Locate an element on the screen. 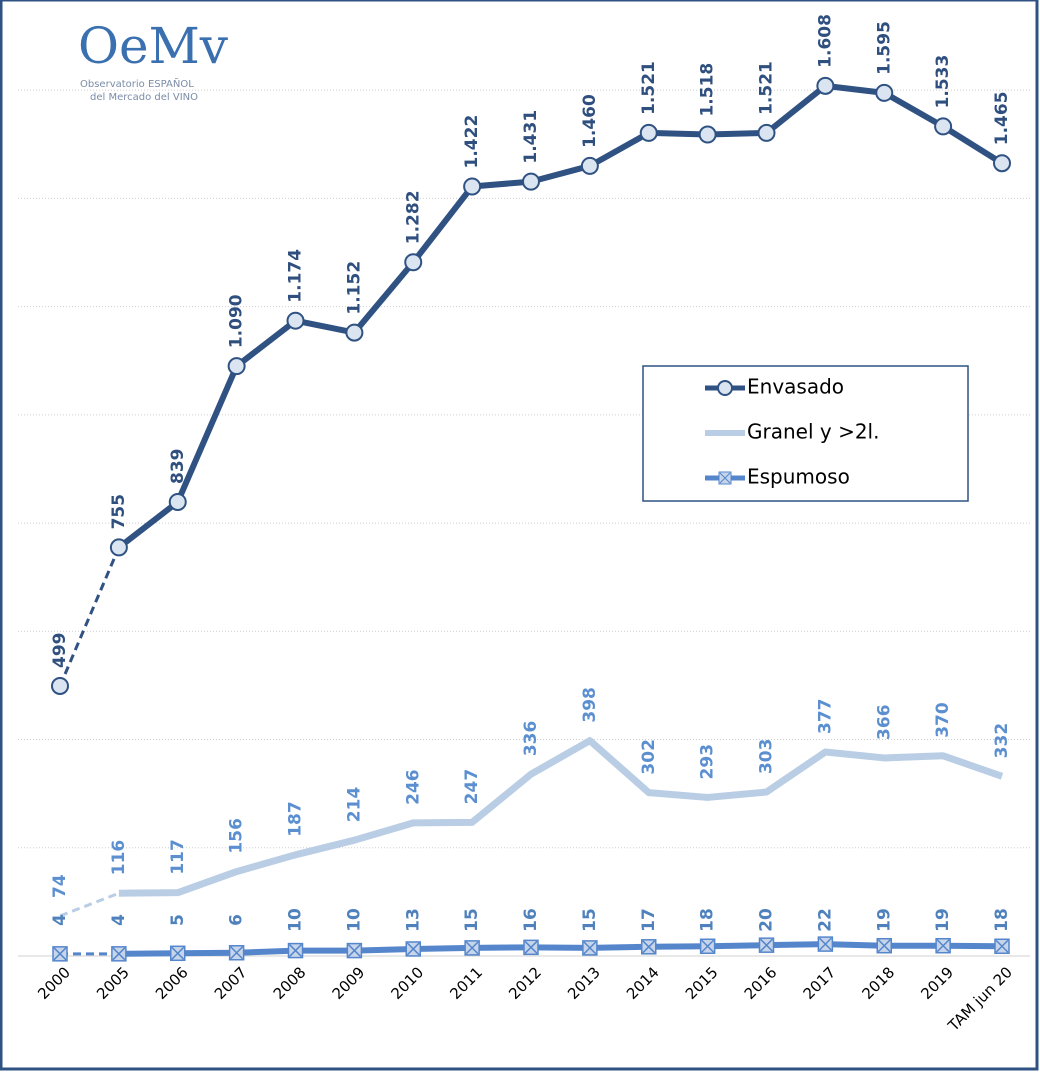 The image size is (1040, 1072). data-label: 332 is located at coordinates (1002, 741).